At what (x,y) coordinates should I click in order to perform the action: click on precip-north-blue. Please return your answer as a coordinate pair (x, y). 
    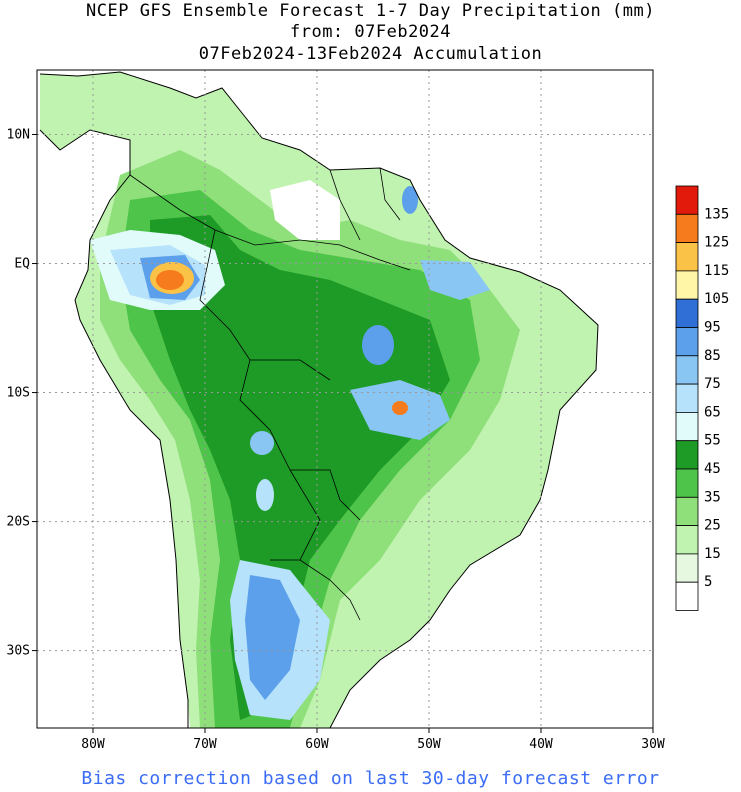
    Looking at the image, I should click on (378, 345).